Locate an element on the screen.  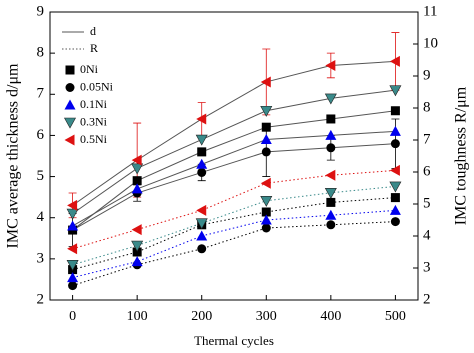
x-tick-label: 300 is located at coordinates (266, 316).